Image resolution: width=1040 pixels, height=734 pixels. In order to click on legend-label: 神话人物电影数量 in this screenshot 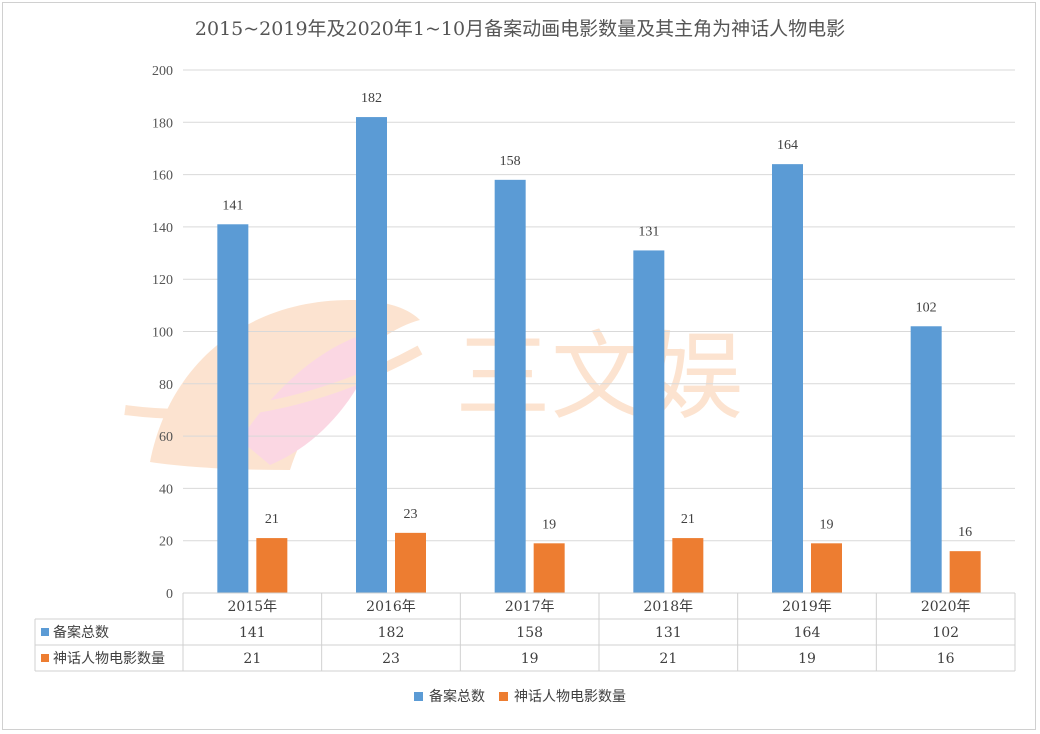, I will do `click(570, 697)`.